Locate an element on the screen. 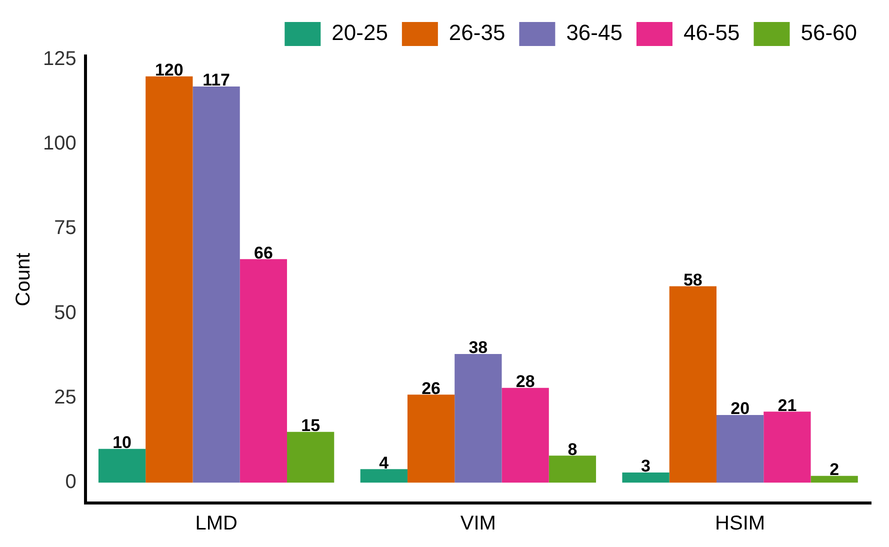 The width and height of the screenshot is (889, 547). y-tick-label: 100 is located at coordinates (59, 143).